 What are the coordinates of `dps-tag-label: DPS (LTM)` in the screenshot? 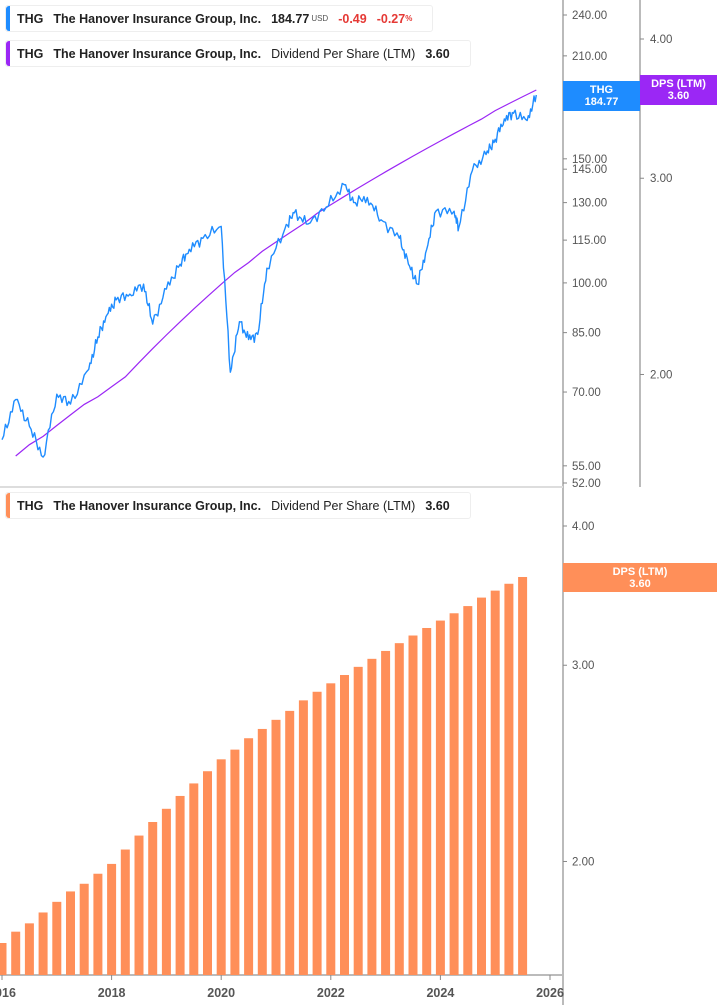 It's located at (678, 84).